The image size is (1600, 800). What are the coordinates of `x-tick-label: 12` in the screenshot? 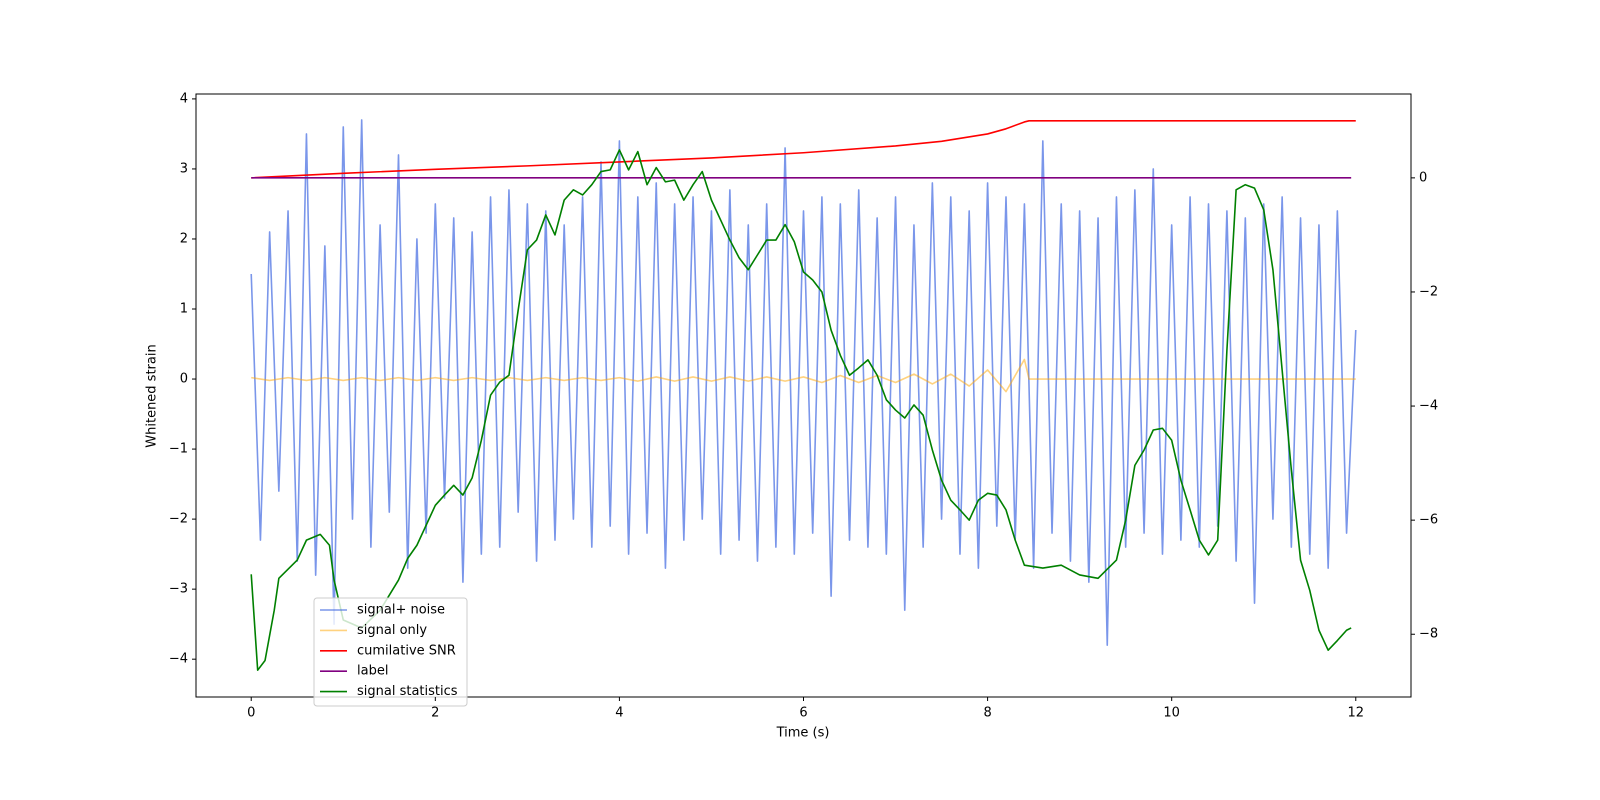 It's located at (1355, 713).